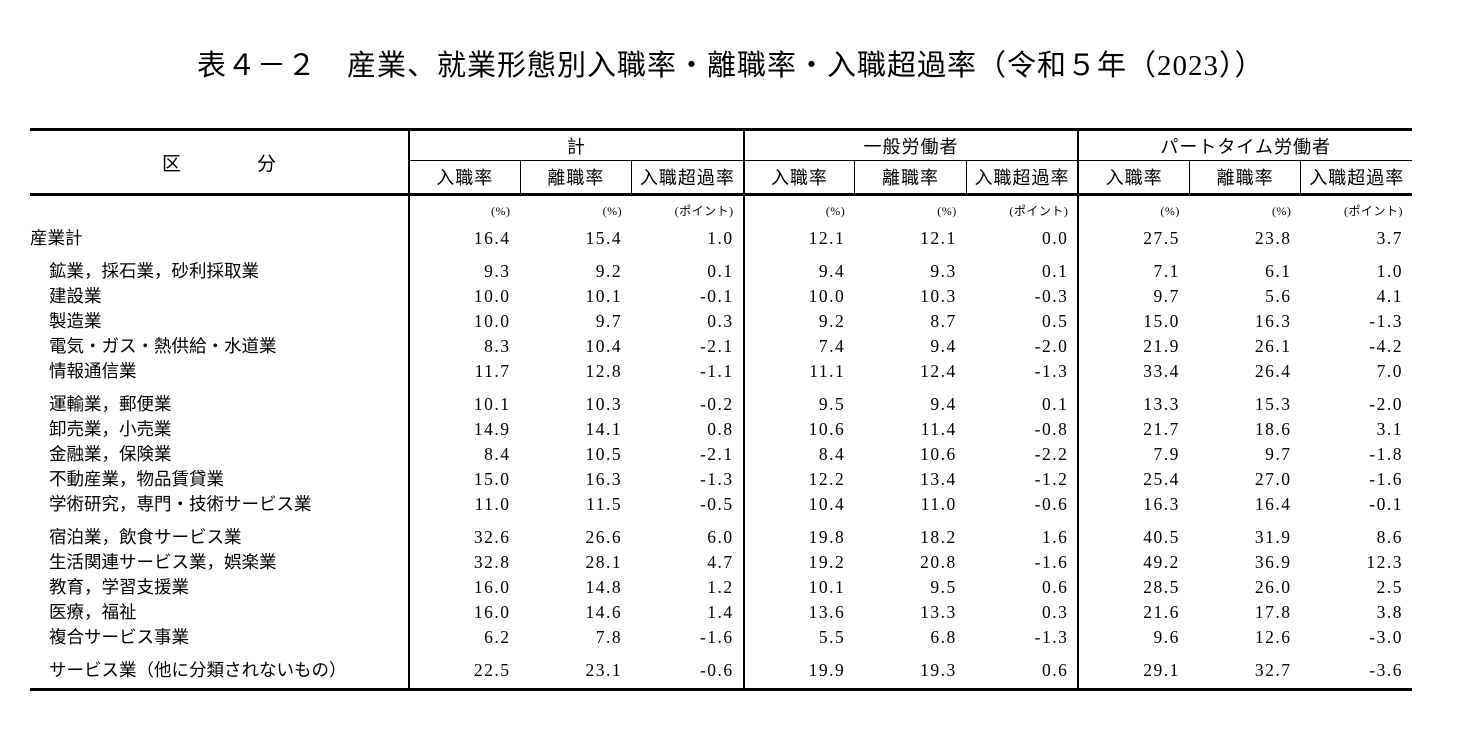 Image resolution: width=1461 pixels, height=746 pixels. Describe the element at coordinates (464, 371) in the screenshot. I see `cell-total-accession: 11.7` at that location.